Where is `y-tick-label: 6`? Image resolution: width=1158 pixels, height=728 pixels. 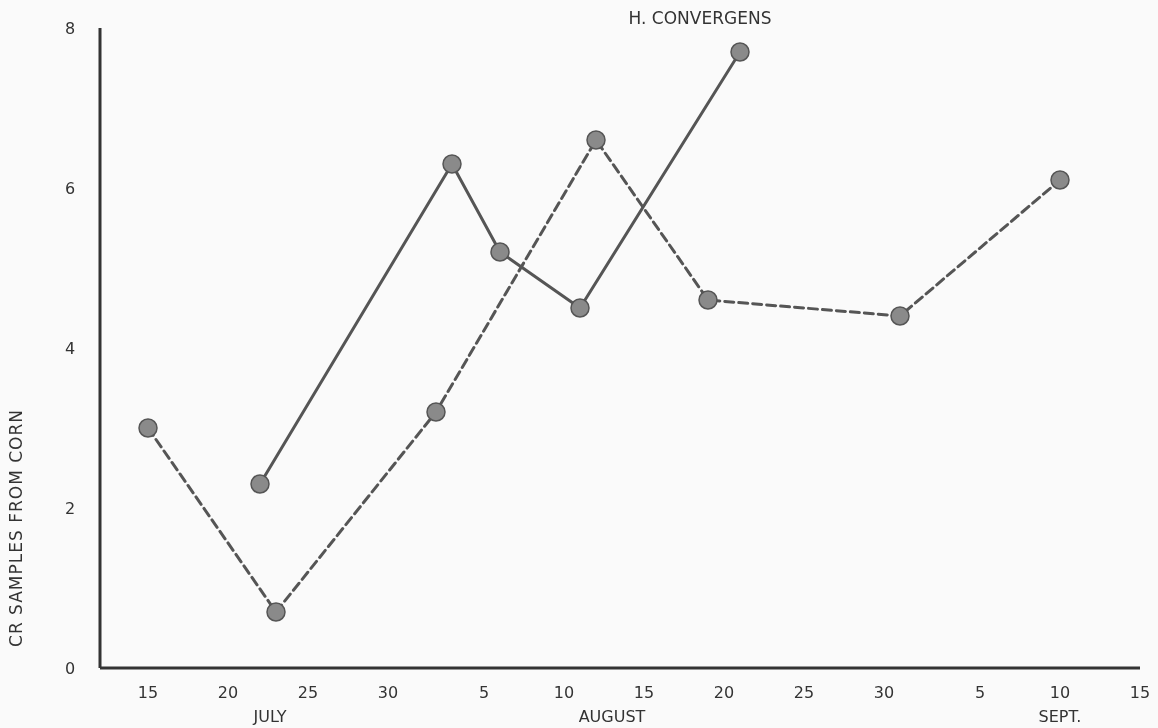
y-tick-label: 6 is located at coordinates (70, 188).